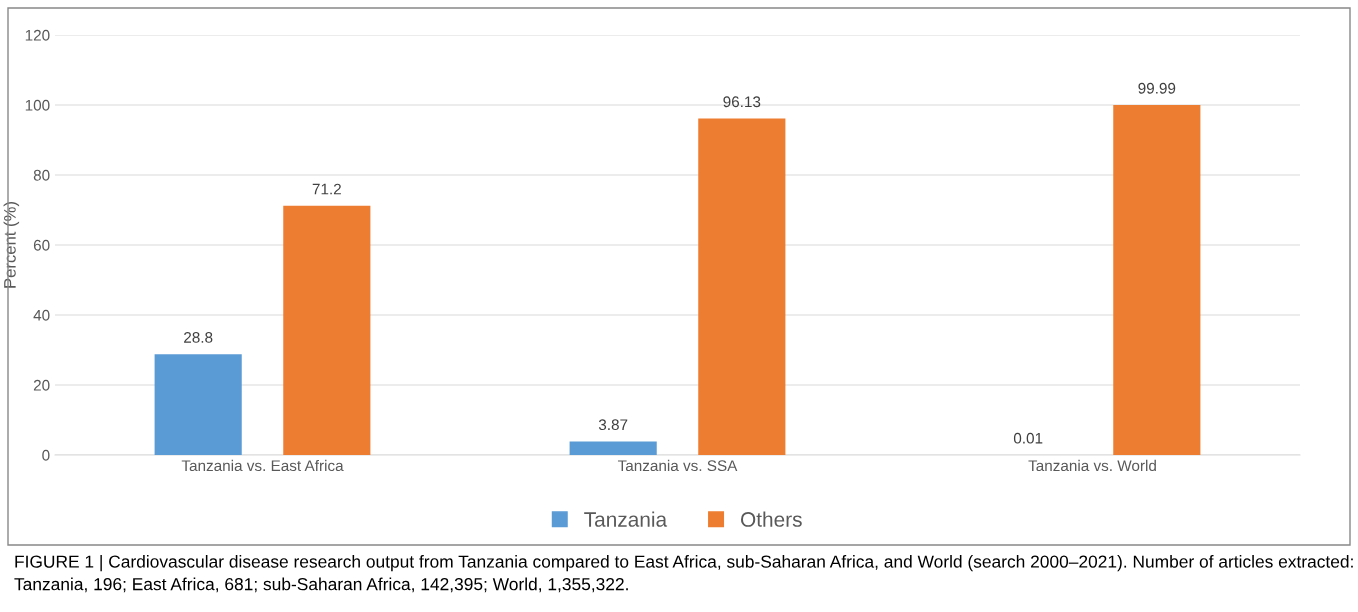 Image resolution: width=1358 pixels, height=612 pixels. I want to click on data-label: 0.01, so click(1028, 438).